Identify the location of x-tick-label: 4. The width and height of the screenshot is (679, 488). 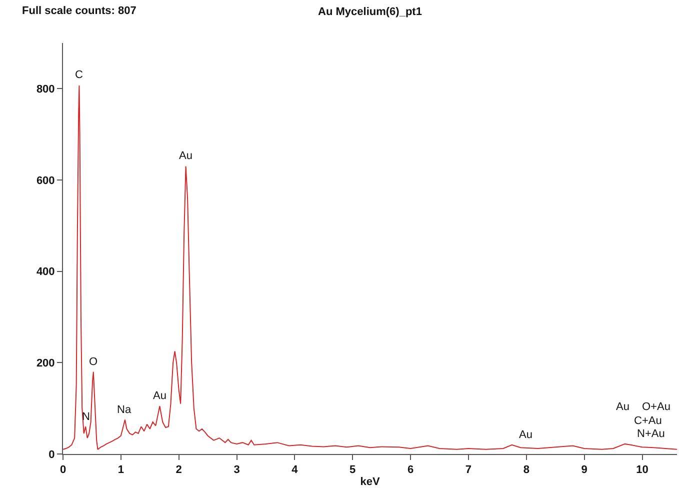
(295, 470).